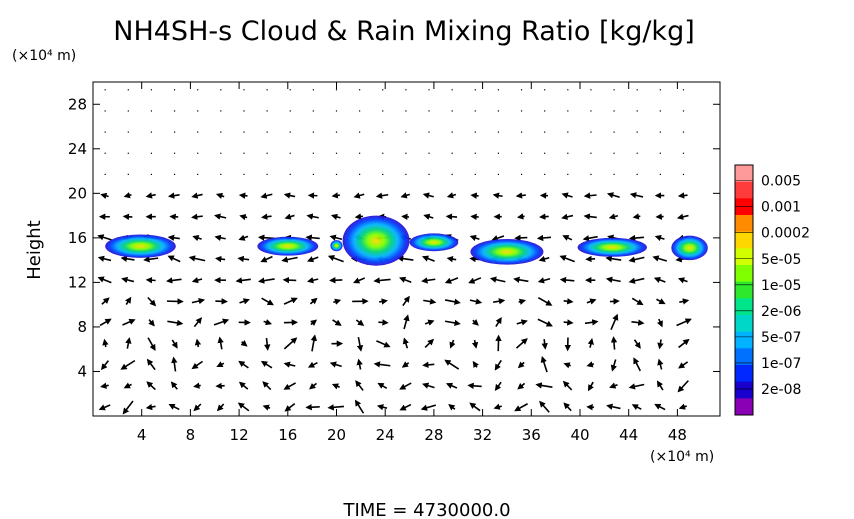 The image size is (854, 519). I want to click on colorbar-label: 2e-08, so click(781, 390).